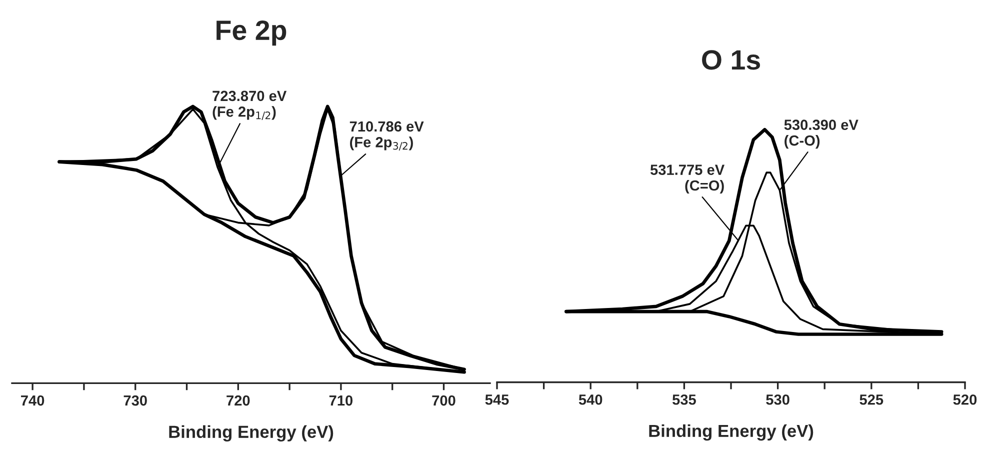 This screenshot has width=983, height=454. Describe the element at coordinates (444, 400) in the screenshot. I see `x-tick-label: 700` at that location.